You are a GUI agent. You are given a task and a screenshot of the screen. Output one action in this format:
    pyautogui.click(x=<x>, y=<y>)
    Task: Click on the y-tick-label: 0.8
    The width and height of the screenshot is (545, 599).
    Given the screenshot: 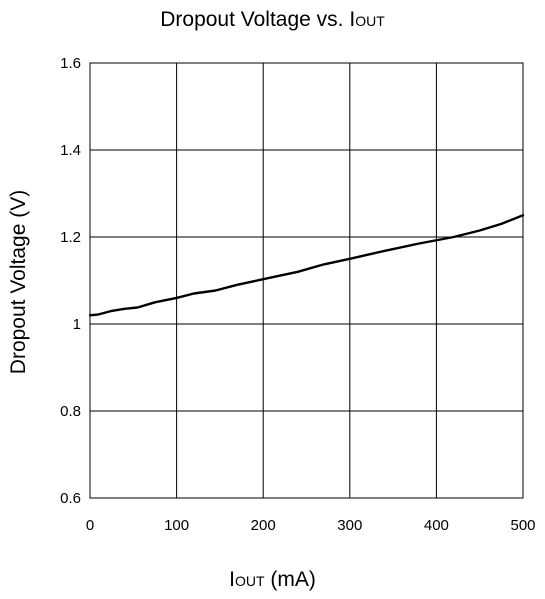 What is the action you would take?
    pyautogui.click(x=70, y=411)
    